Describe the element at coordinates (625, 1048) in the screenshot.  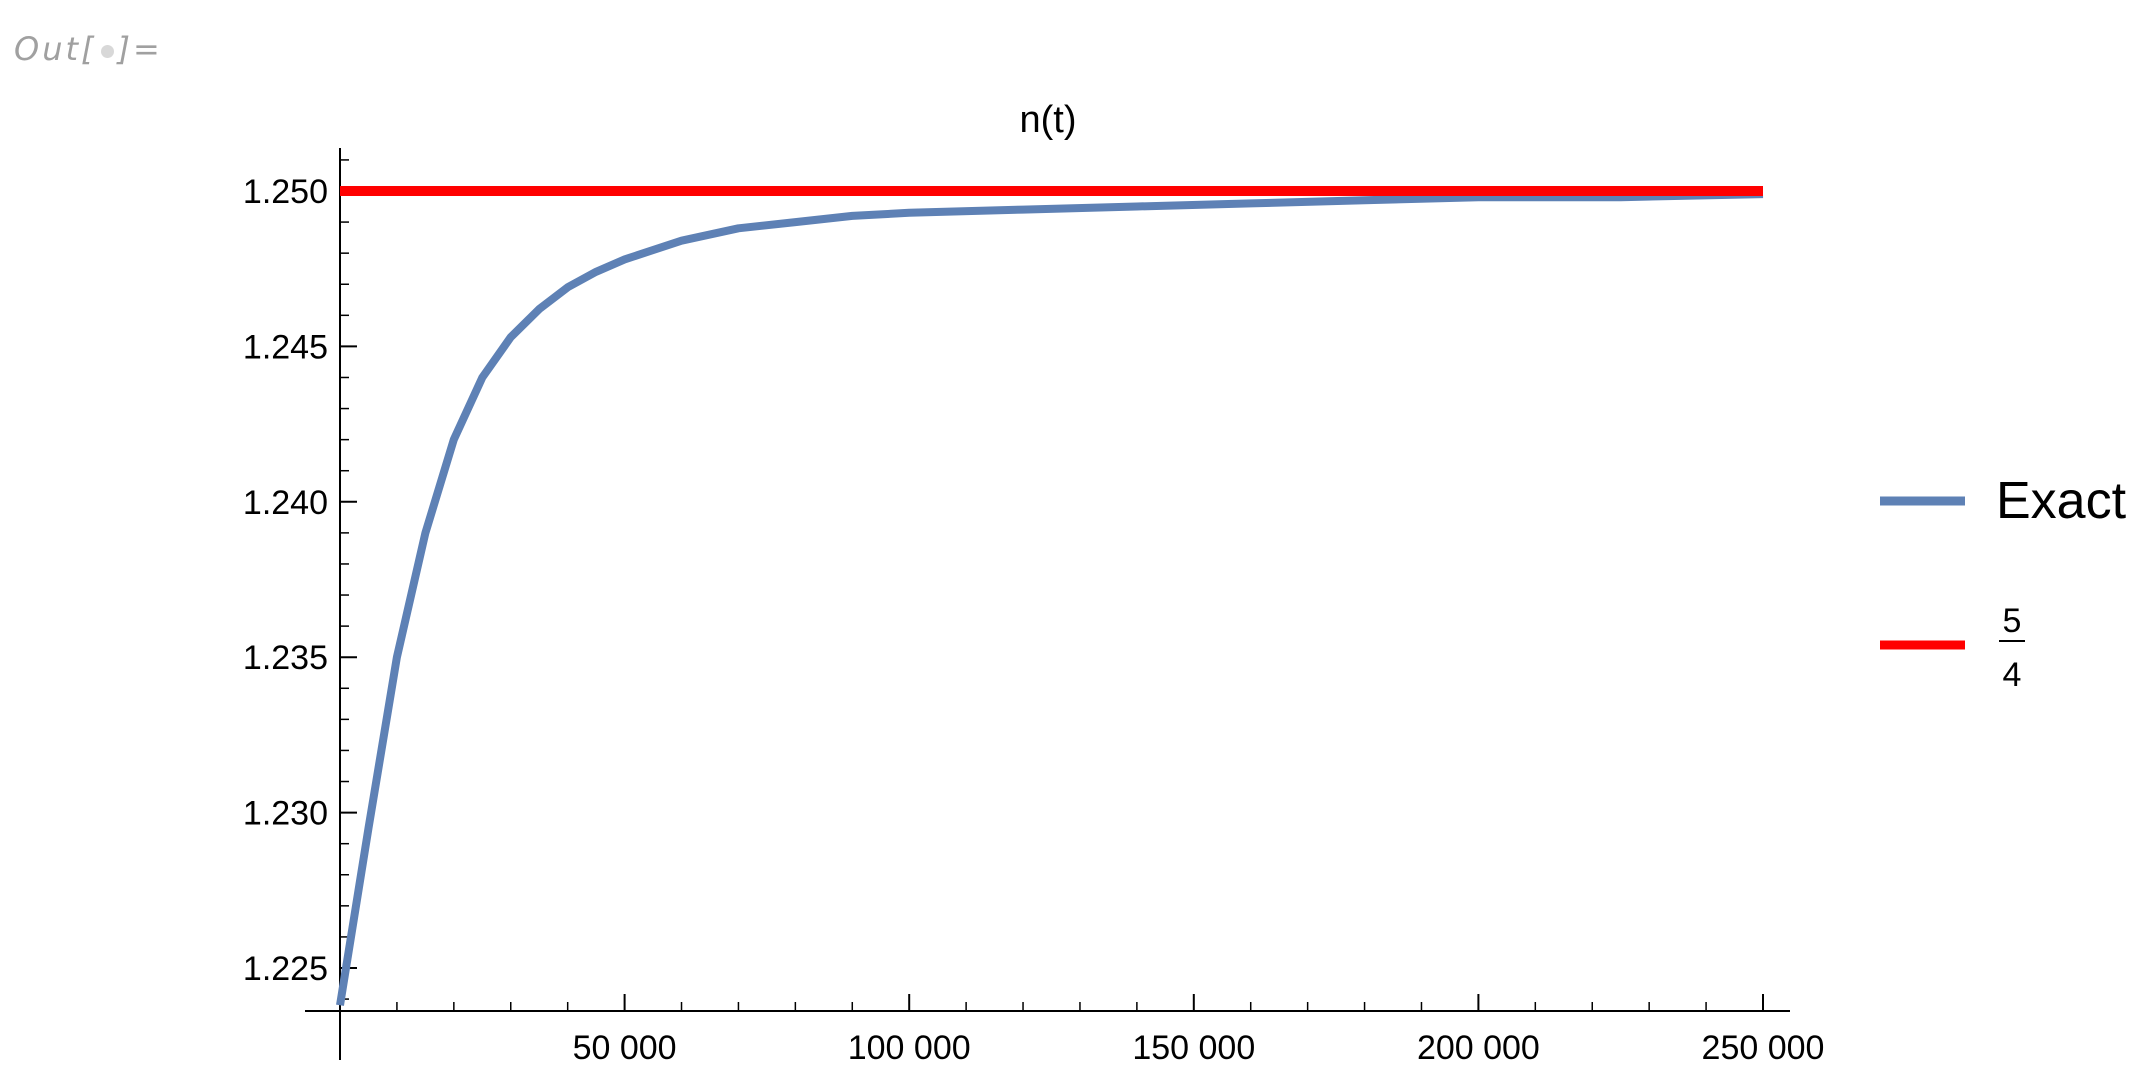
I see `x-tick-label: 50 000` at that location.